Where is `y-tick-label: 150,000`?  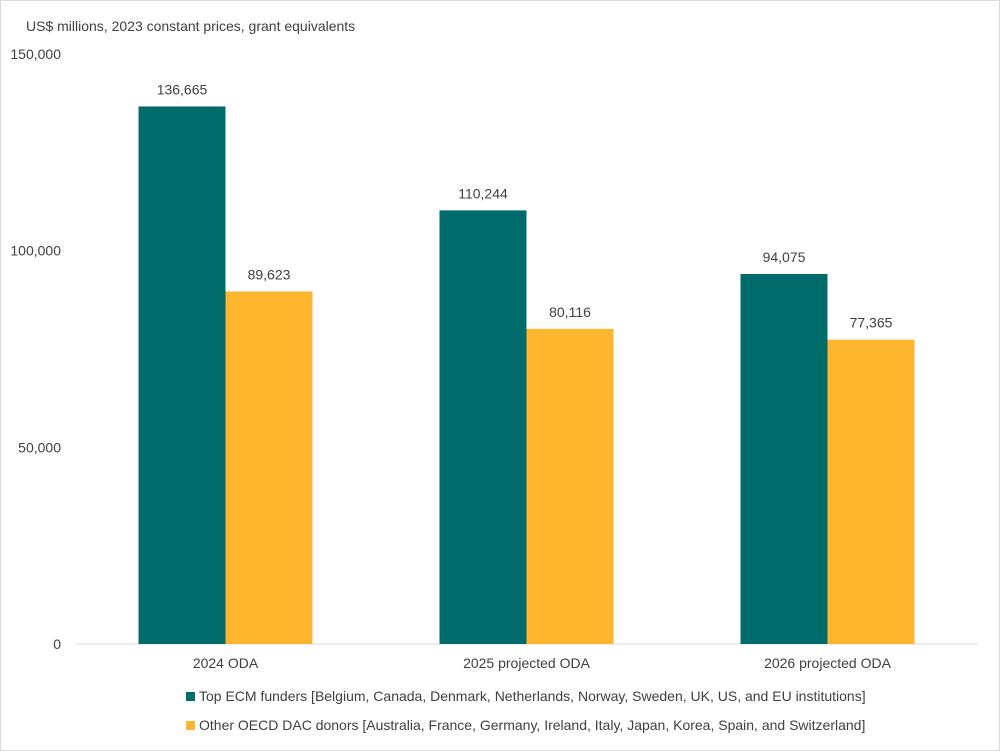
y-tick-label: 150,000 is located at coordinates (35, 54).